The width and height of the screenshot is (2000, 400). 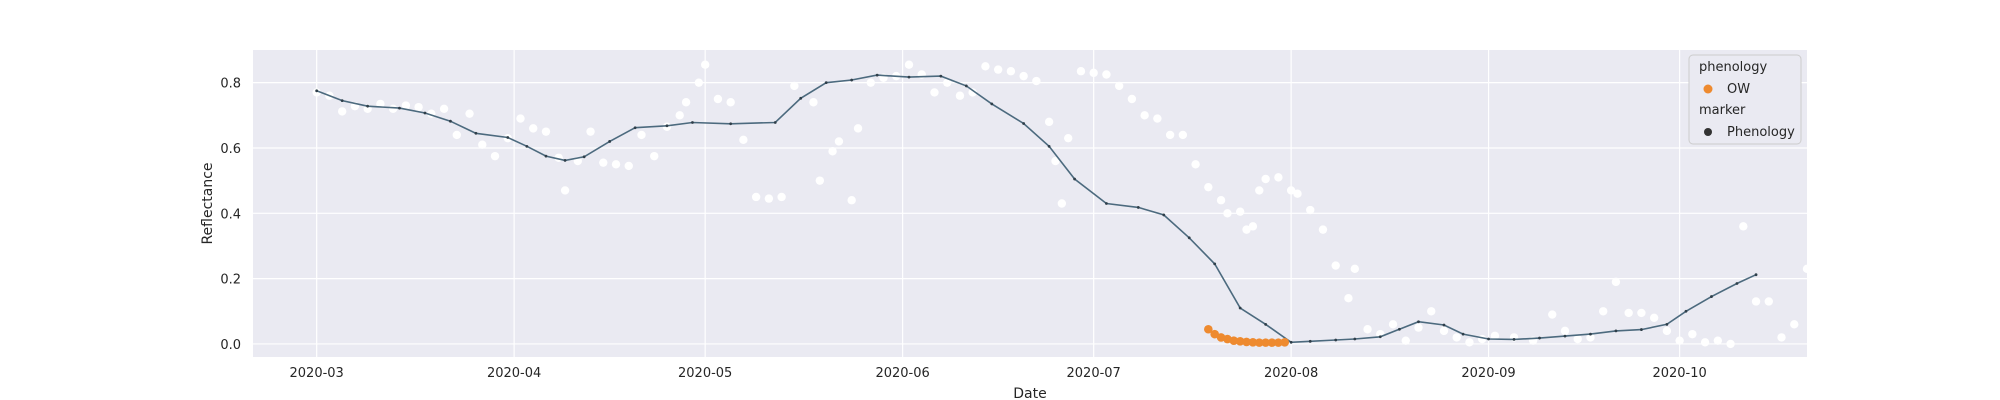 I want to click on x-axis-label: Date, so click(x=1029, y=393).